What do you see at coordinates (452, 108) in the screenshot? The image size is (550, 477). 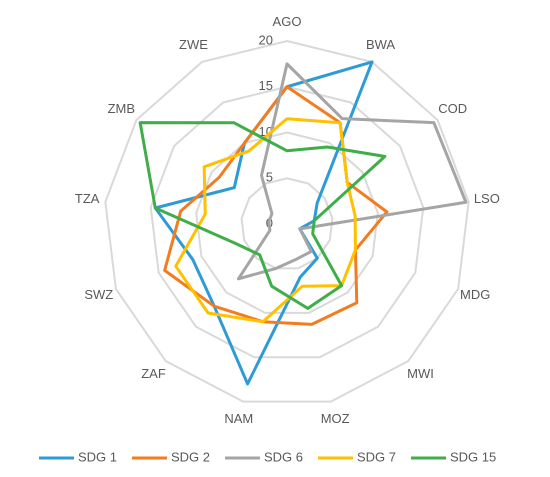 I see `category-label: COD` at bounding box center [452, 108].